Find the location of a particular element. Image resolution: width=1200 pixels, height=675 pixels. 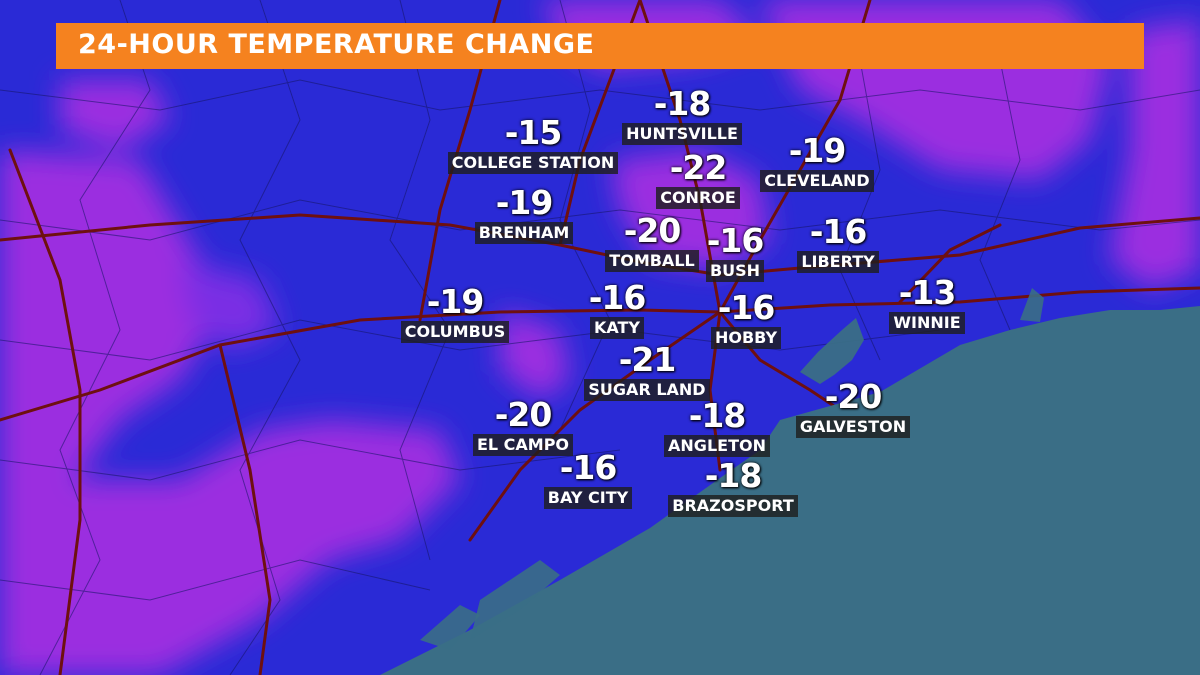

city-name: BUSH is located at coordinates (735, 271).